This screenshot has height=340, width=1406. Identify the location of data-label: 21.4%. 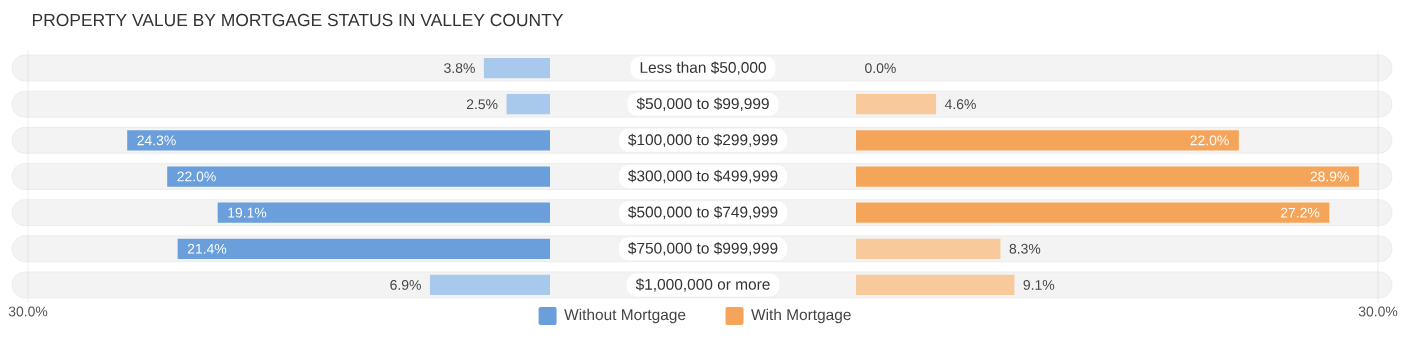
(207, 248).